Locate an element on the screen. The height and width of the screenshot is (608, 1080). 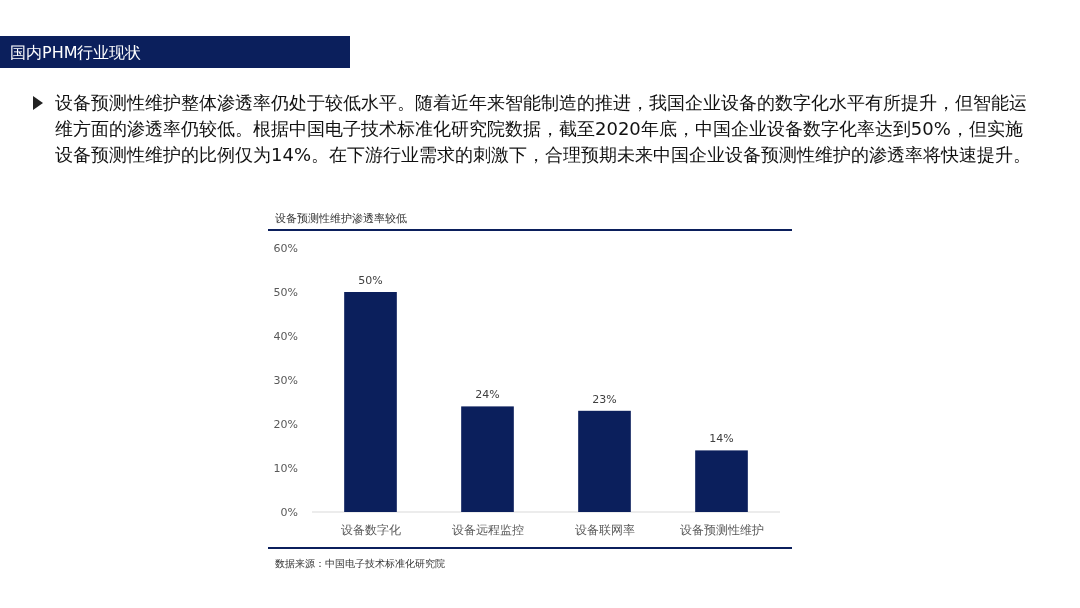
y-tick-label: 0% is located at coordinates (289, 512).